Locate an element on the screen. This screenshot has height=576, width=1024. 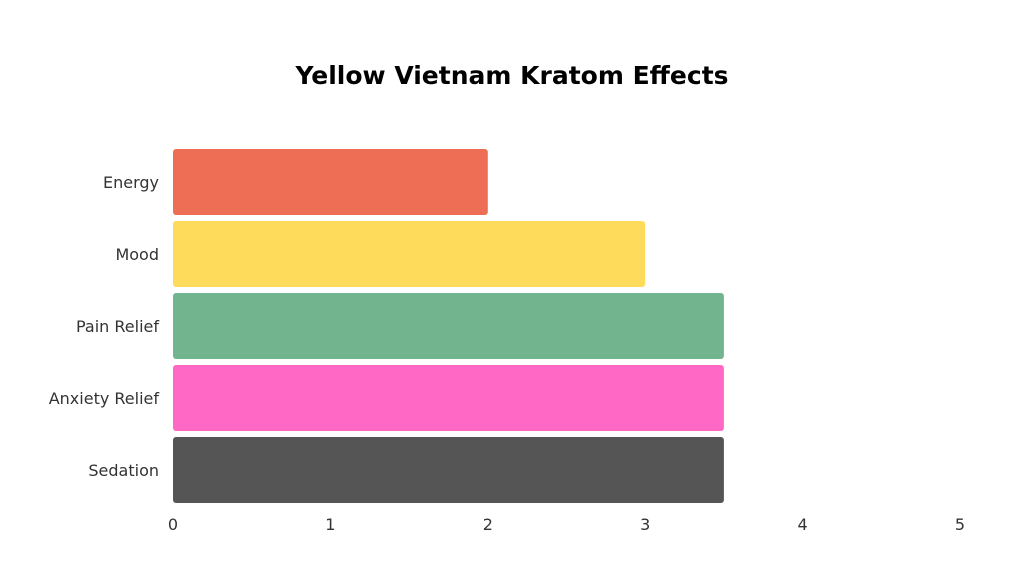
x-tick-label-2: 2 is located at coordinates (488, 524).